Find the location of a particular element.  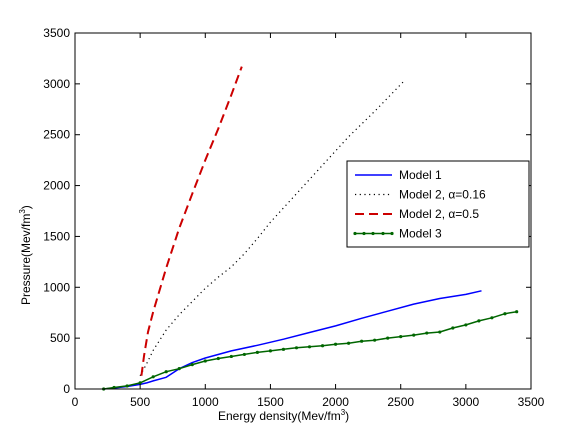

legend-label-3: Model 2, α=0.5 is located at coordinates (439, 214).